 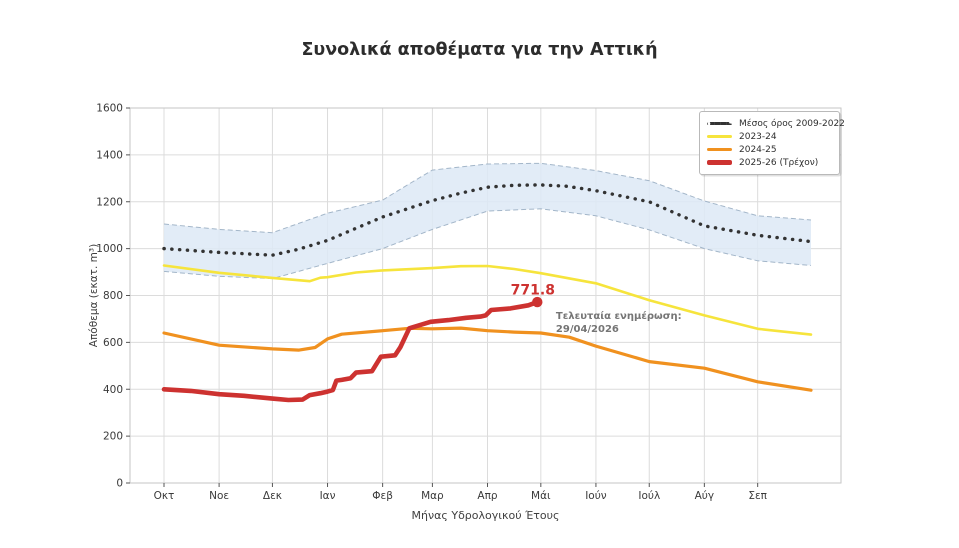 What do you see at coordinates (113, 296) in the screenshot?
I see `svg-text: 800` at bounding box center [113, 296].